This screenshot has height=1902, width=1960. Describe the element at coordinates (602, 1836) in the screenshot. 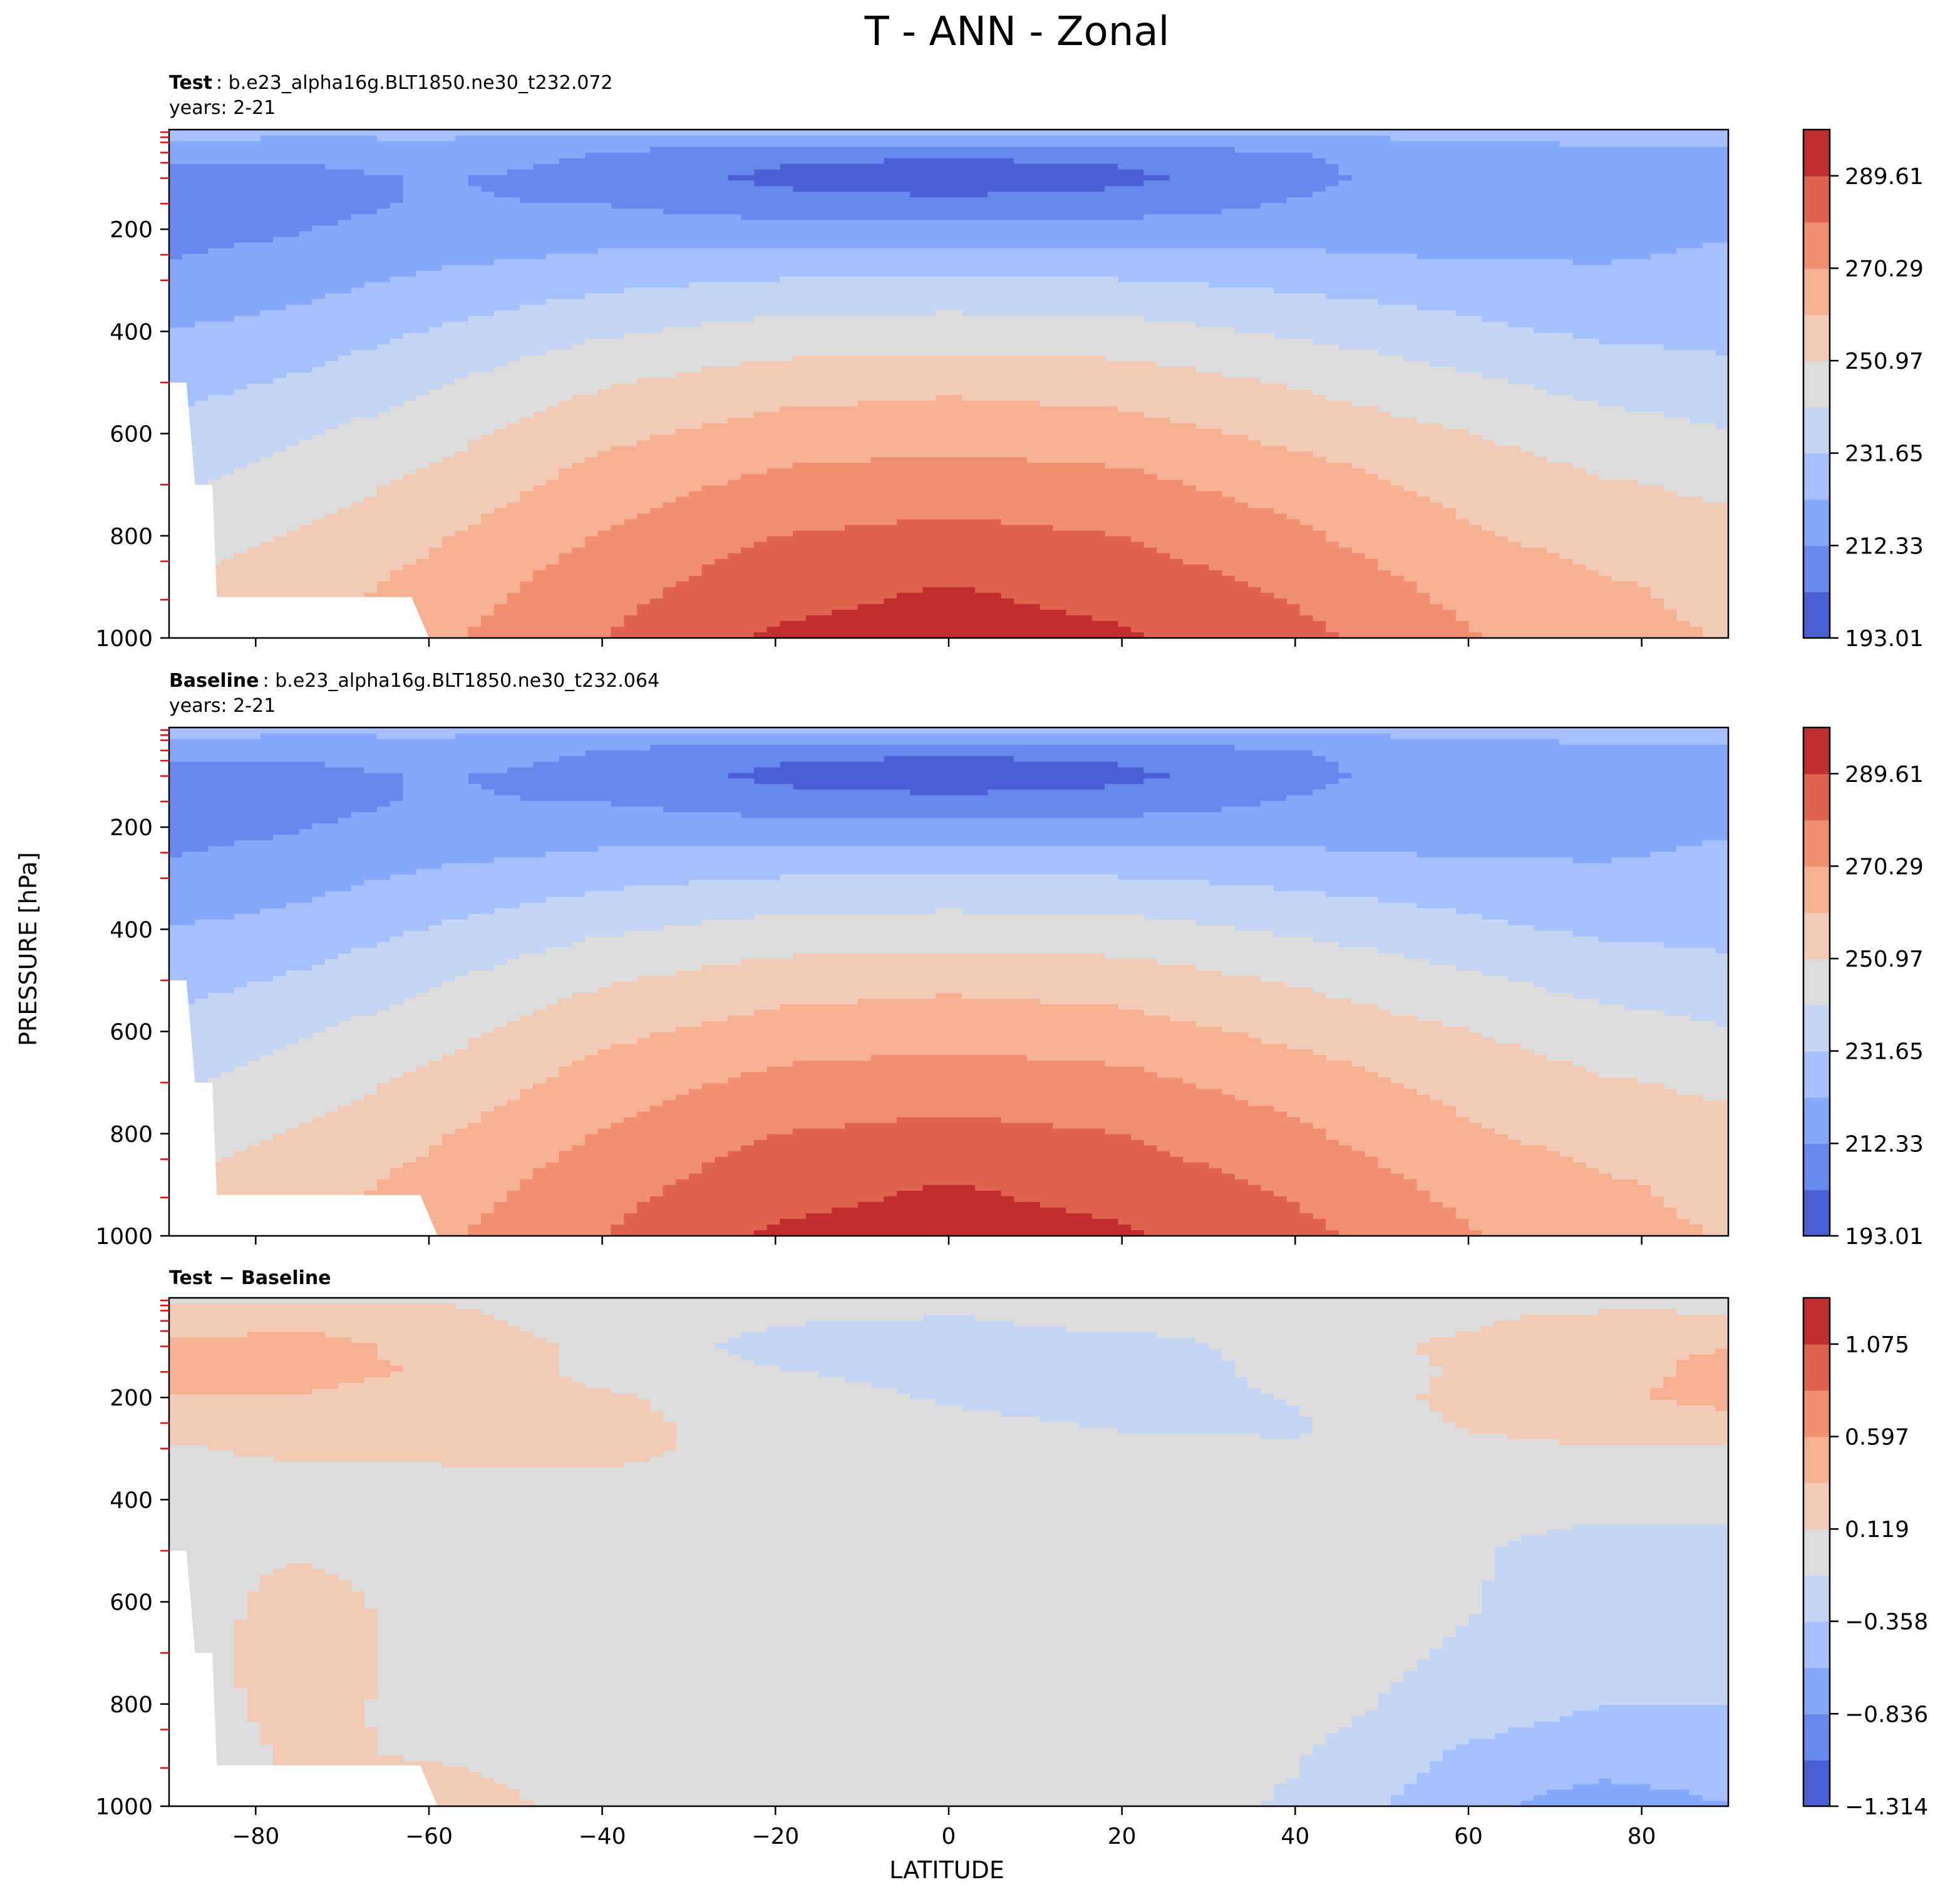

I see `x-tick-label: −40` at that location.